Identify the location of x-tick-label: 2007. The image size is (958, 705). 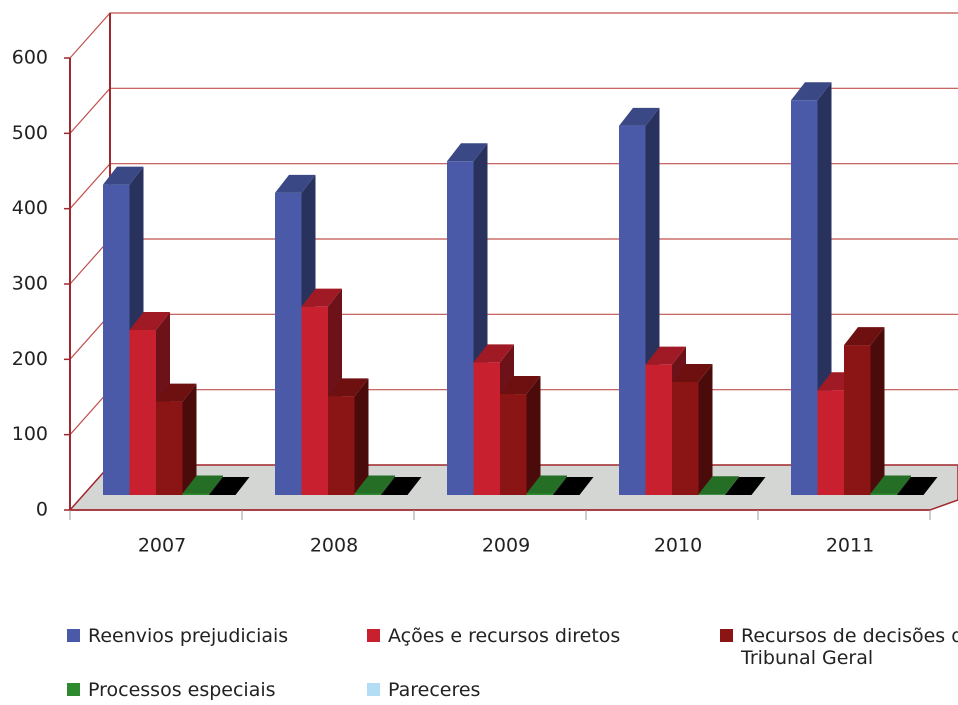
(162, 546).